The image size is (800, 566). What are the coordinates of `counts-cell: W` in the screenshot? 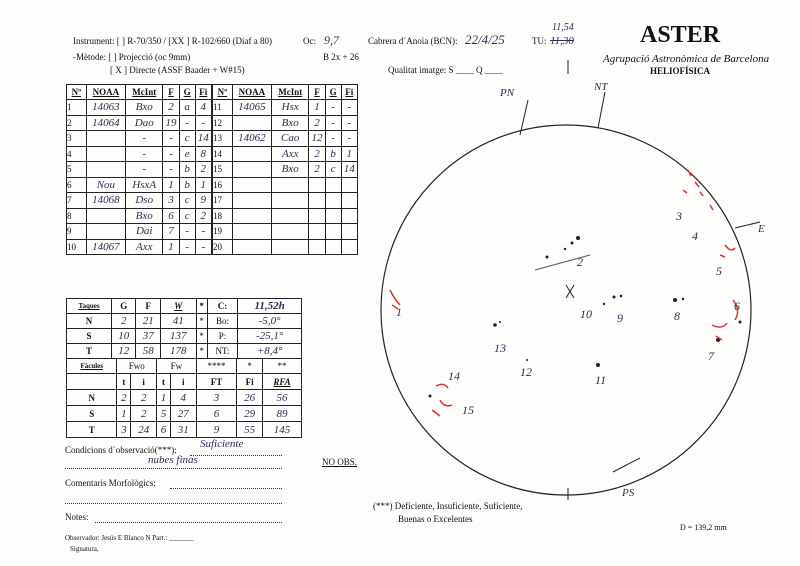 It's located at (178, 306).